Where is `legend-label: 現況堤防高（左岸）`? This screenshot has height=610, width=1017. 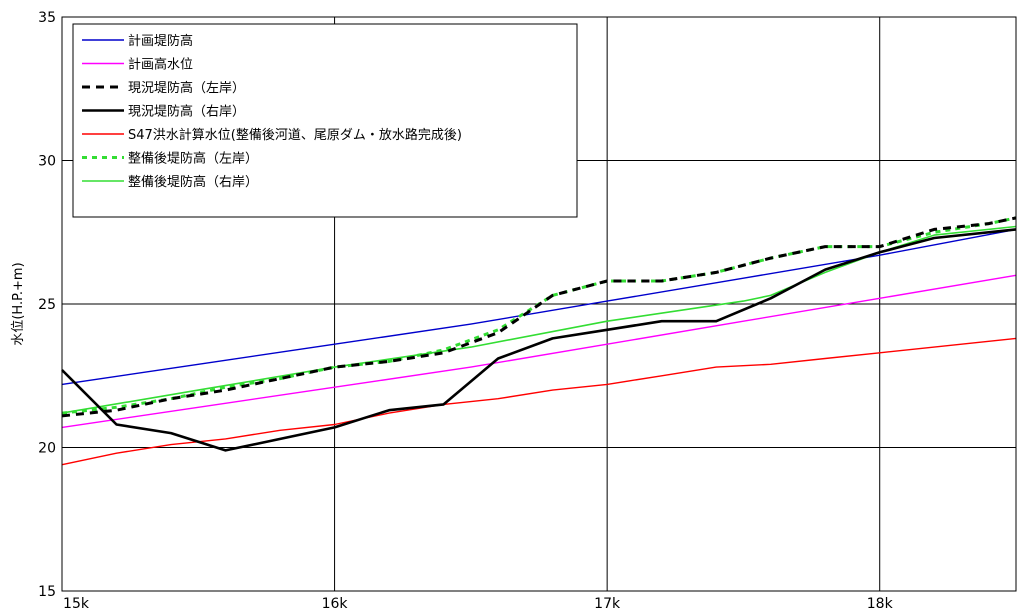
legend-label: 現況堤防高（左岸） is located at coordinates (186, 88).